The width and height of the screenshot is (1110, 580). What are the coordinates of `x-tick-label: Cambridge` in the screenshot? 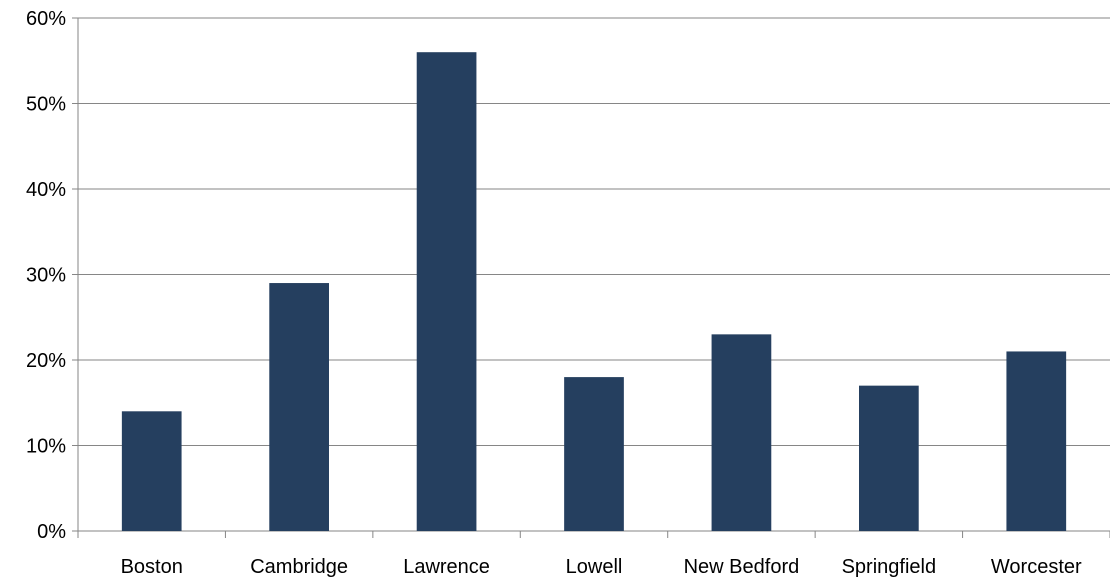 It's located at (299, 567).